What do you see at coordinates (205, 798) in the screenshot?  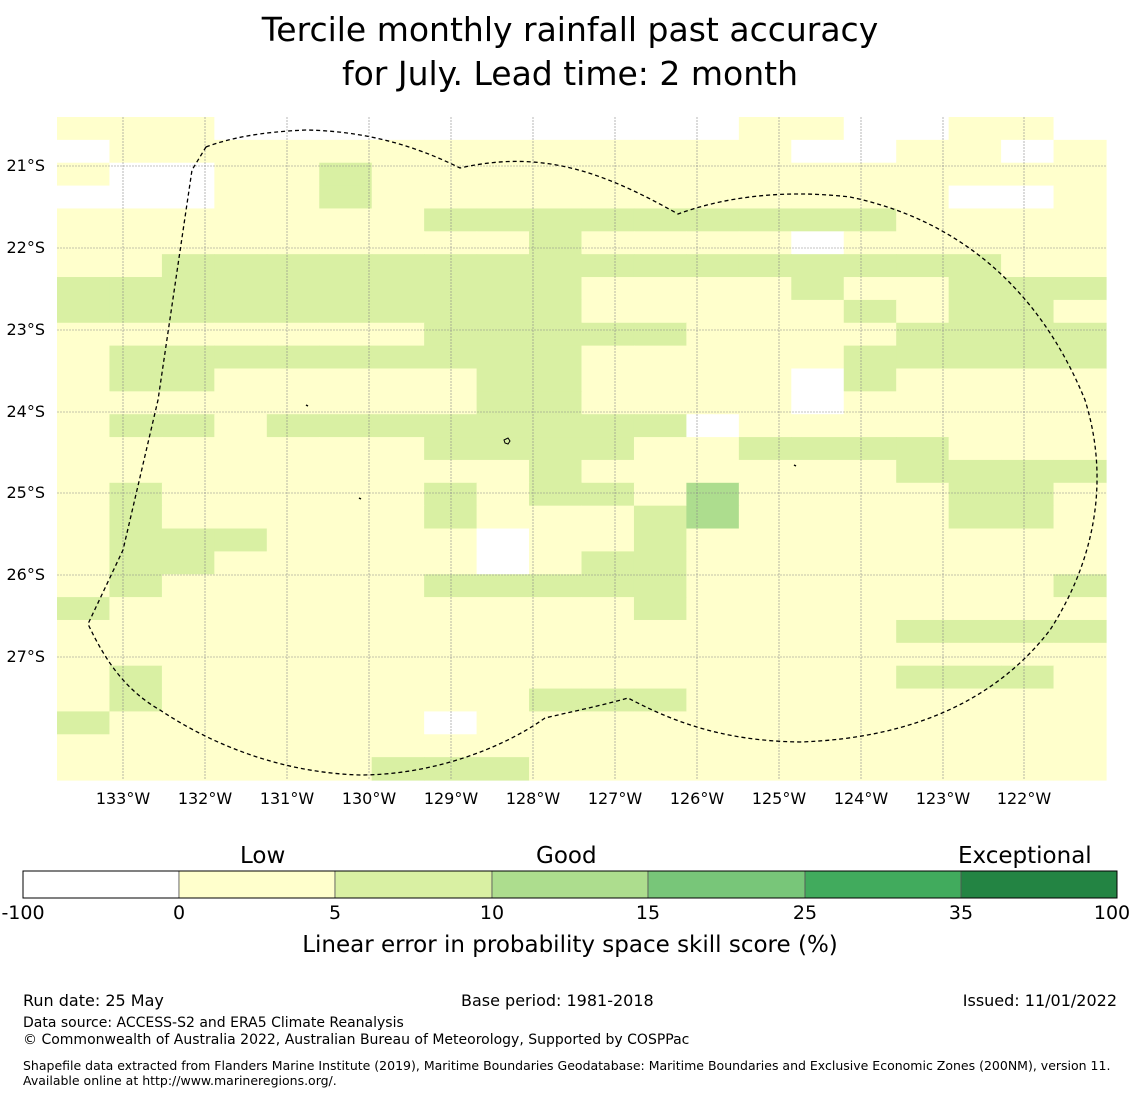 I see `longitude-label: 132°W` at bounding box center [205, 798].